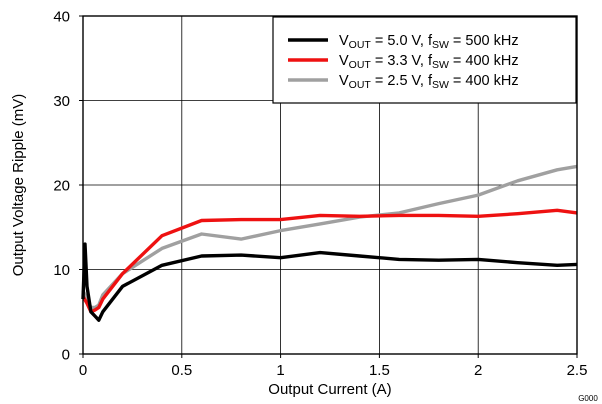 This screenshot has height=404, width=602. I want to click on x-tick-label: 0, so click(83, 370).